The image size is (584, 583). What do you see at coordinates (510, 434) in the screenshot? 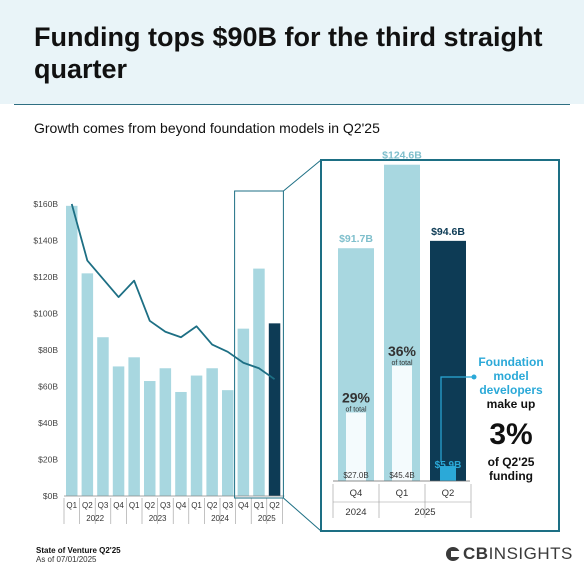
I see `callout-percent: 3%` at bounding box center [510, 434].